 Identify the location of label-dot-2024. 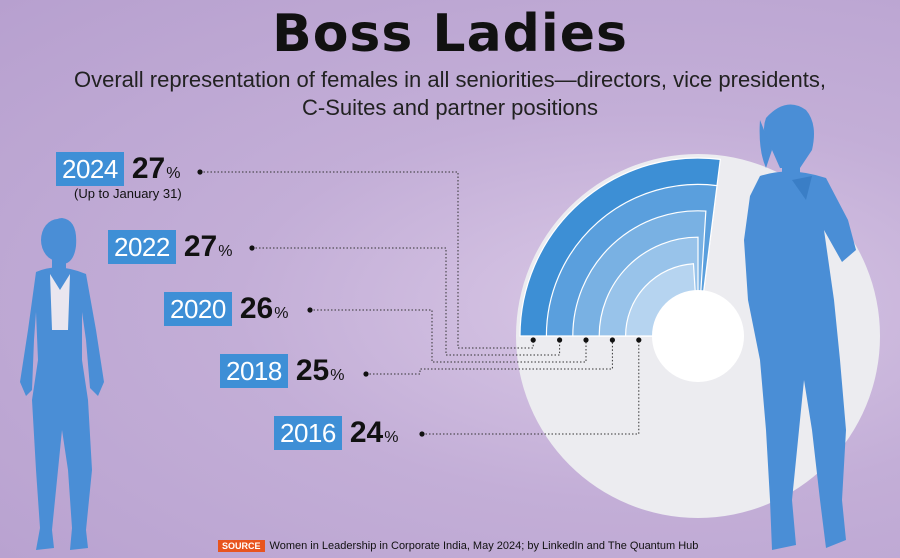
(200, 172).